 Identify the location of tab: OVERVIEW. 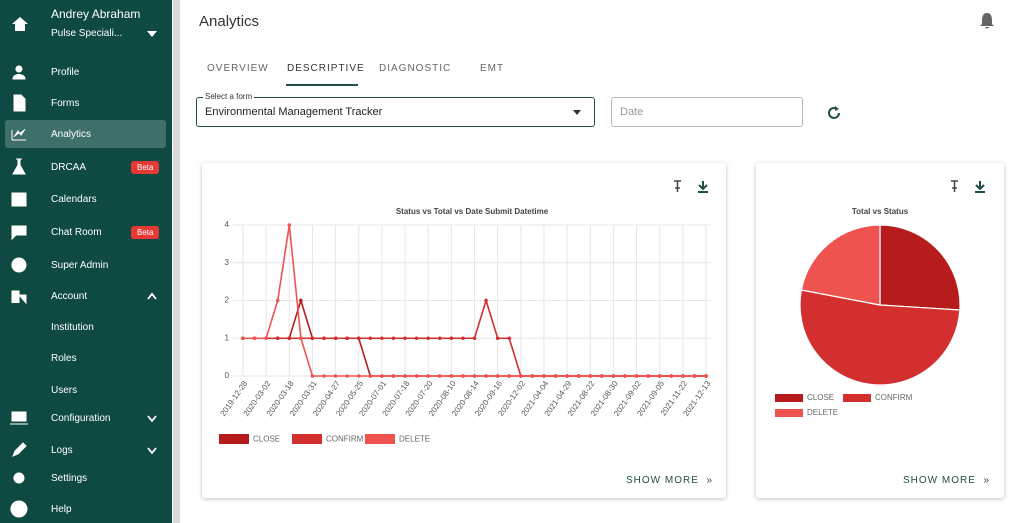
(238, 68).